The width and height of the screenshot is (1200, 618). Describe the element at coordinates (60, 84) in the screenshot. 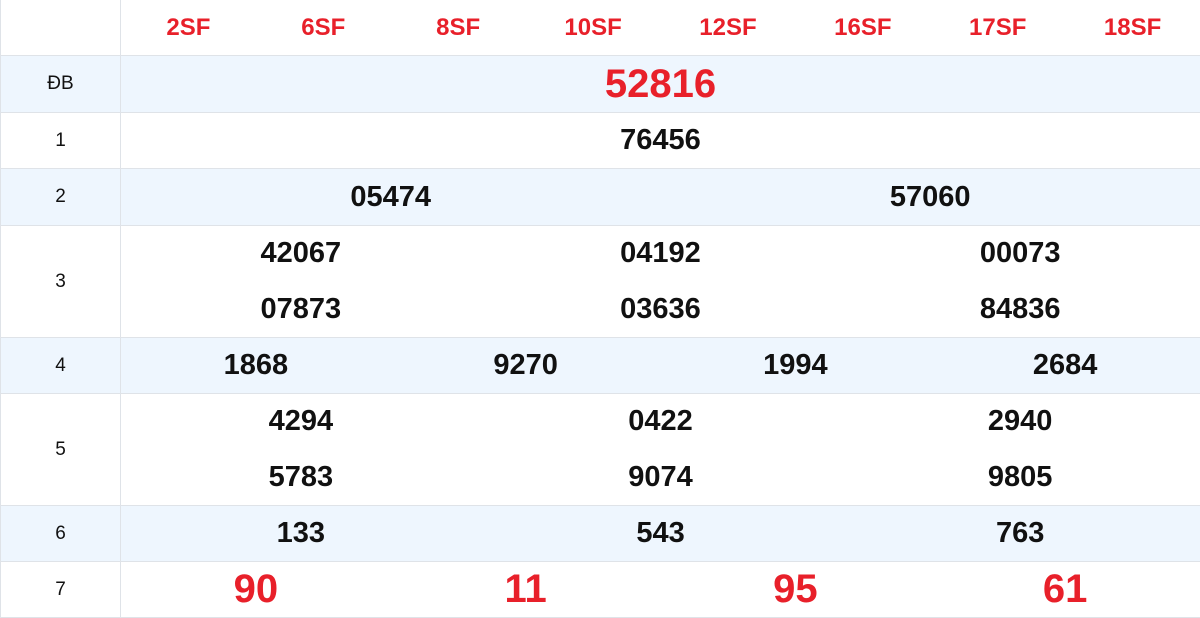

I see `prize-label: ĐB` at that location.